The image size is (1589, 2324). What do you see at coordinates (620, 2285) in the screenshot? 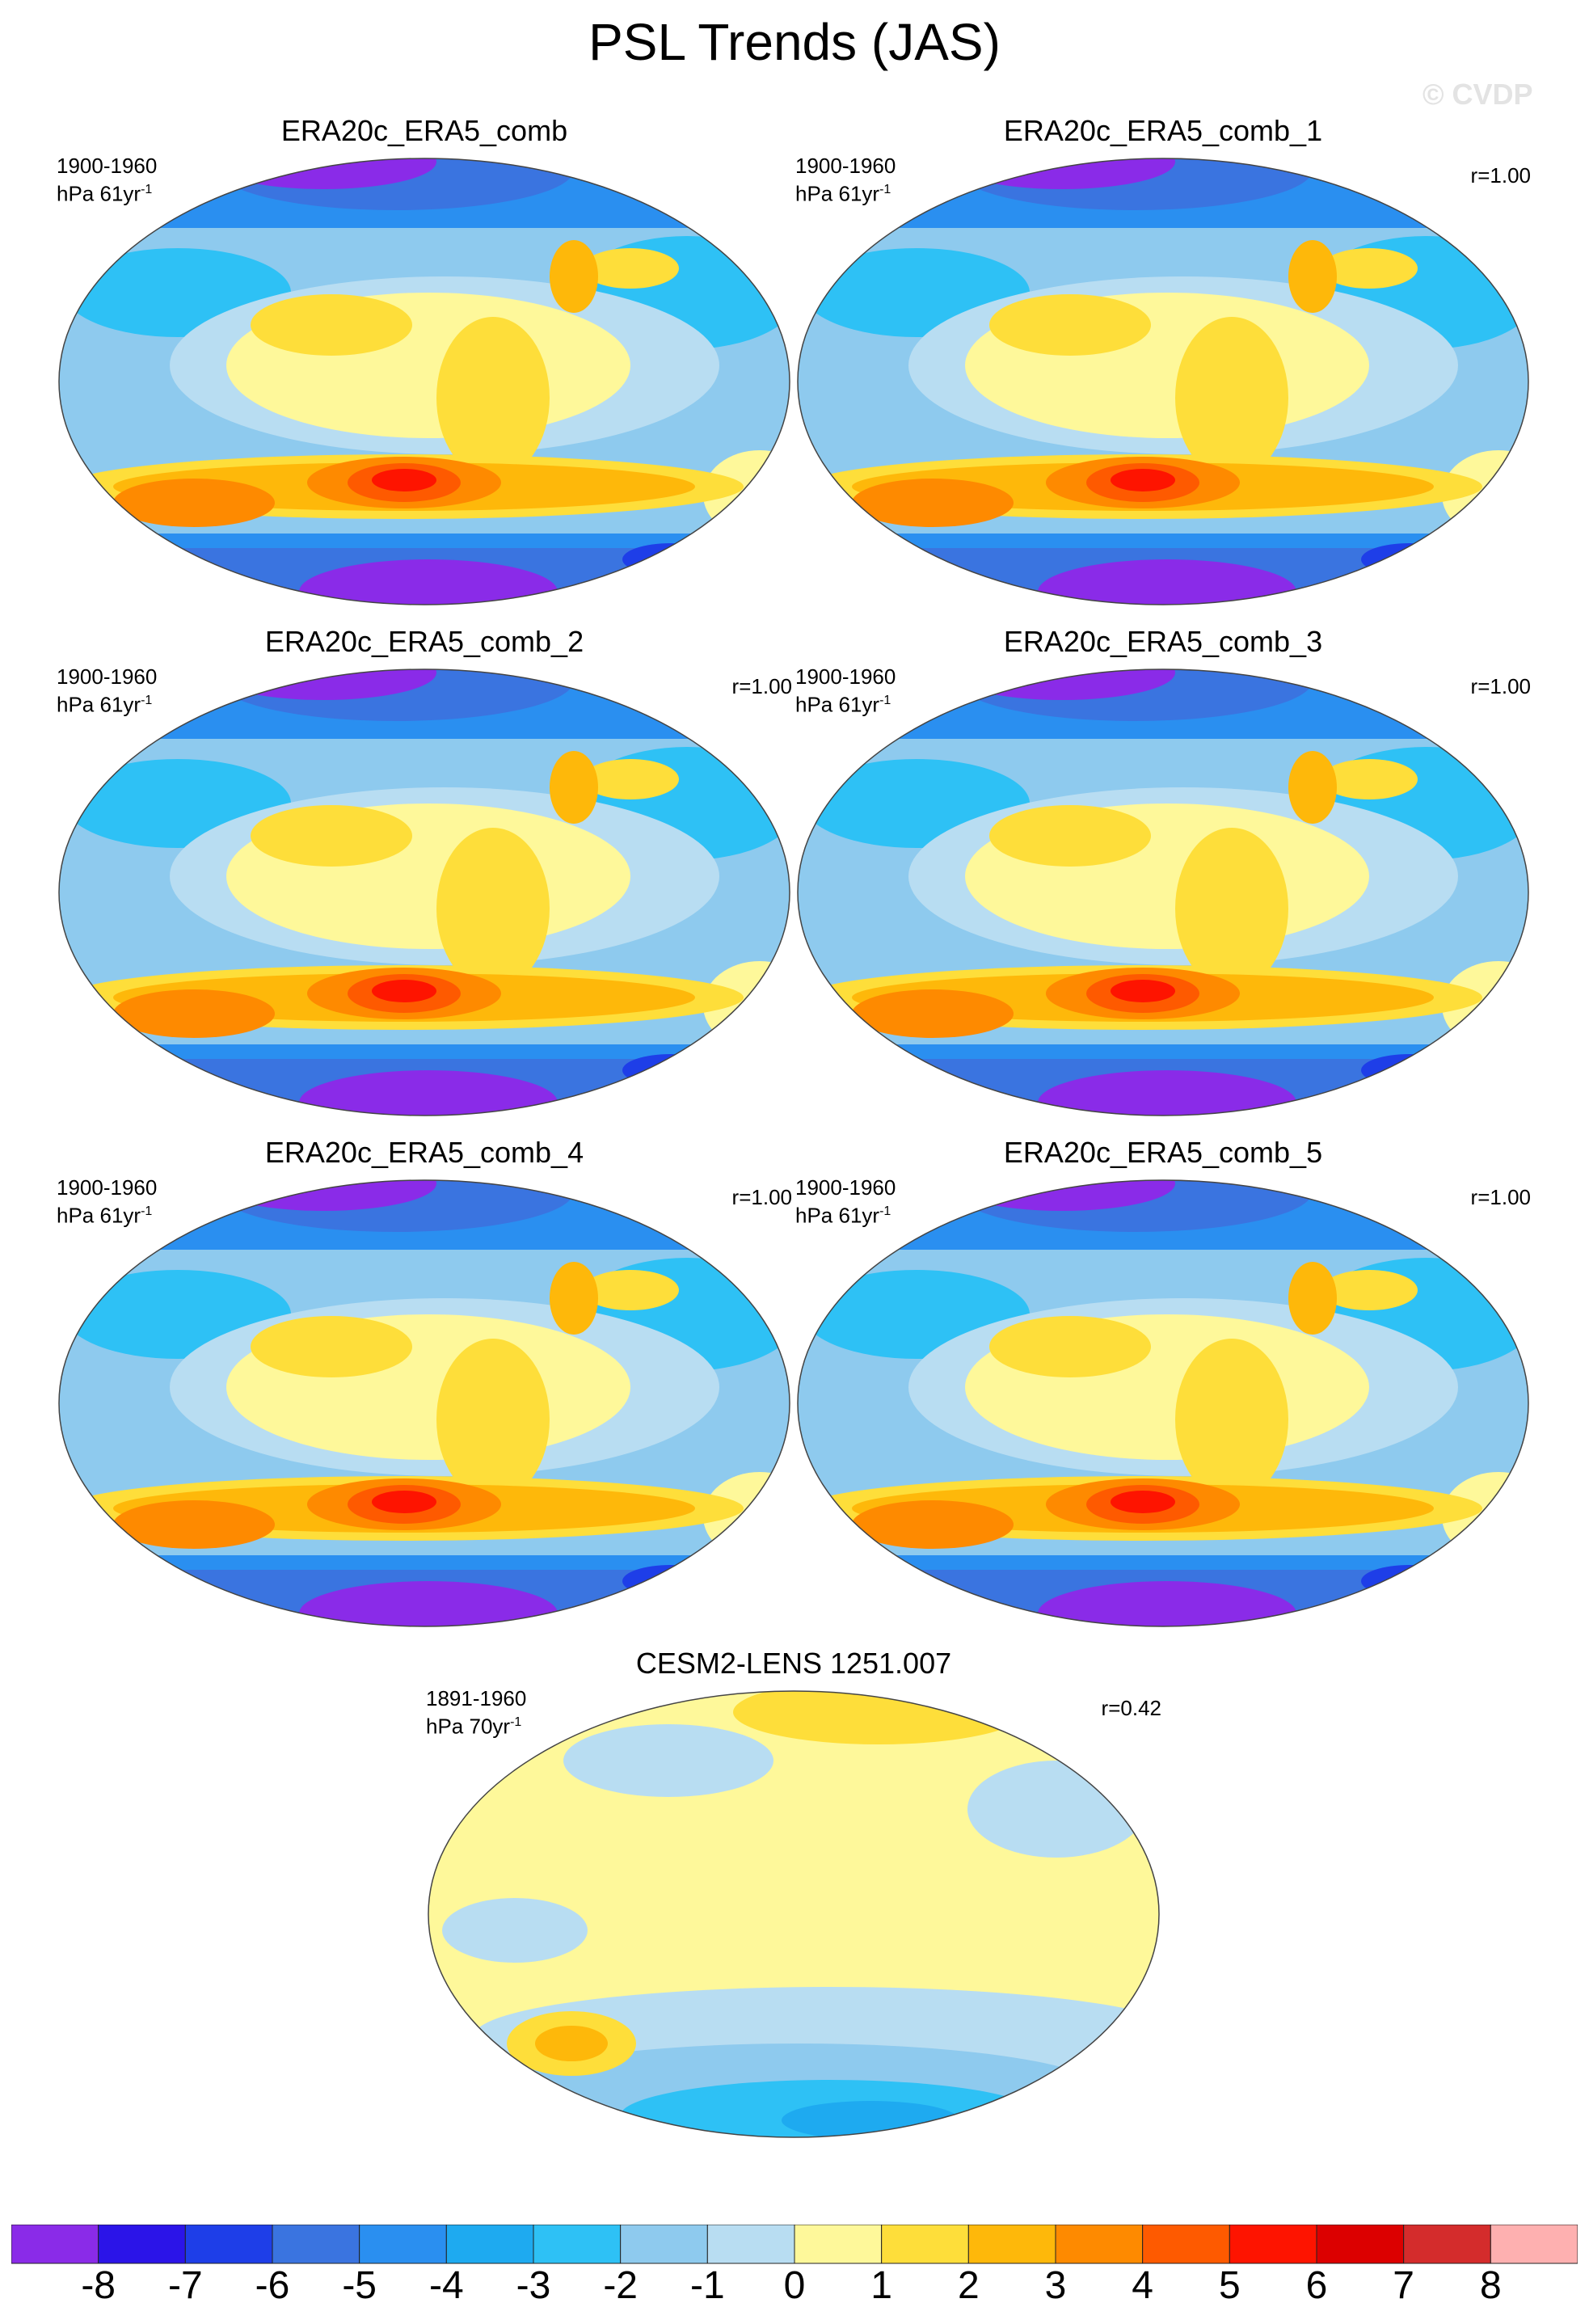
I see `colorbar-label: -2` at bounding box center [620, 2285].